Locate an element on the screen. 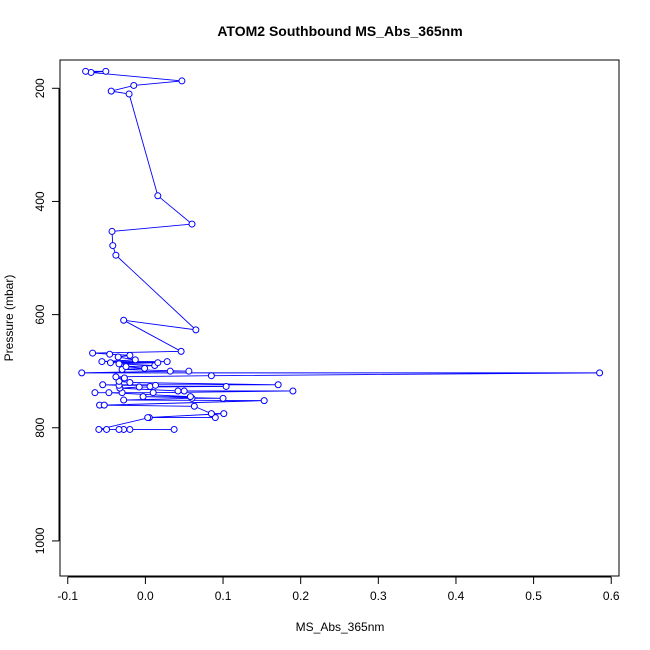 This screenshot has height=650, width=650. x-axis: -0.1 0.0 0.1 0.2 0.3 0.4 0.5 0.6 is located at coordinates (338, 589).